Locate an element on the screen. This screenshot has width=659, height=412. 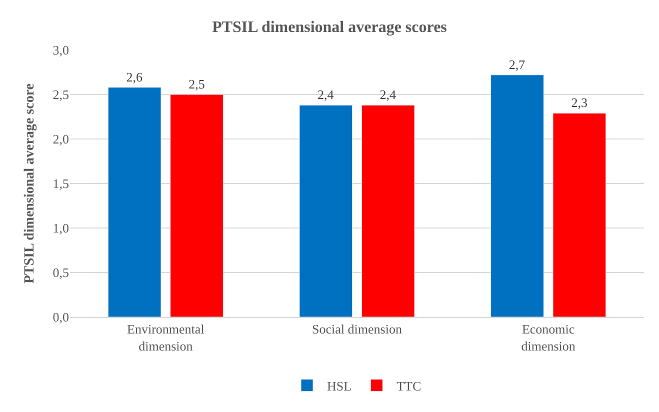
y-tick-label: 1,5 is located at coordinates (60, 184).